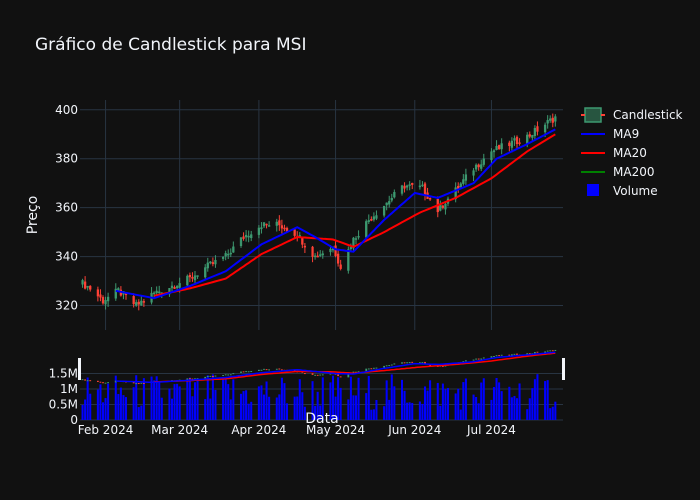 This screenshot has height=500, width=700. Describe the element at coordinates (632, 115) in the screenshot. I see `legend-item-candlestick: Candlestick` at that location.